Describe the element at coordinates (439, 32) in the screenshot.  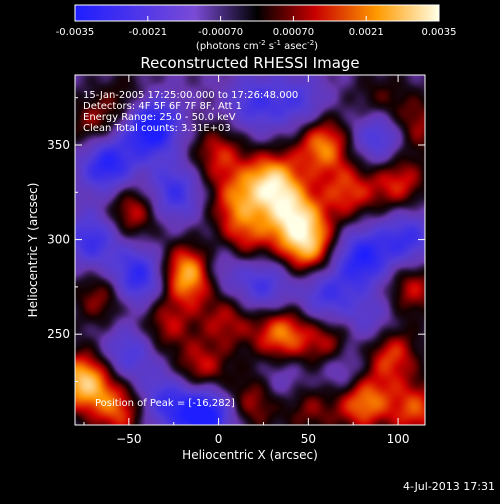
I see `colorbar-tick-label: 0.0035` at that location.